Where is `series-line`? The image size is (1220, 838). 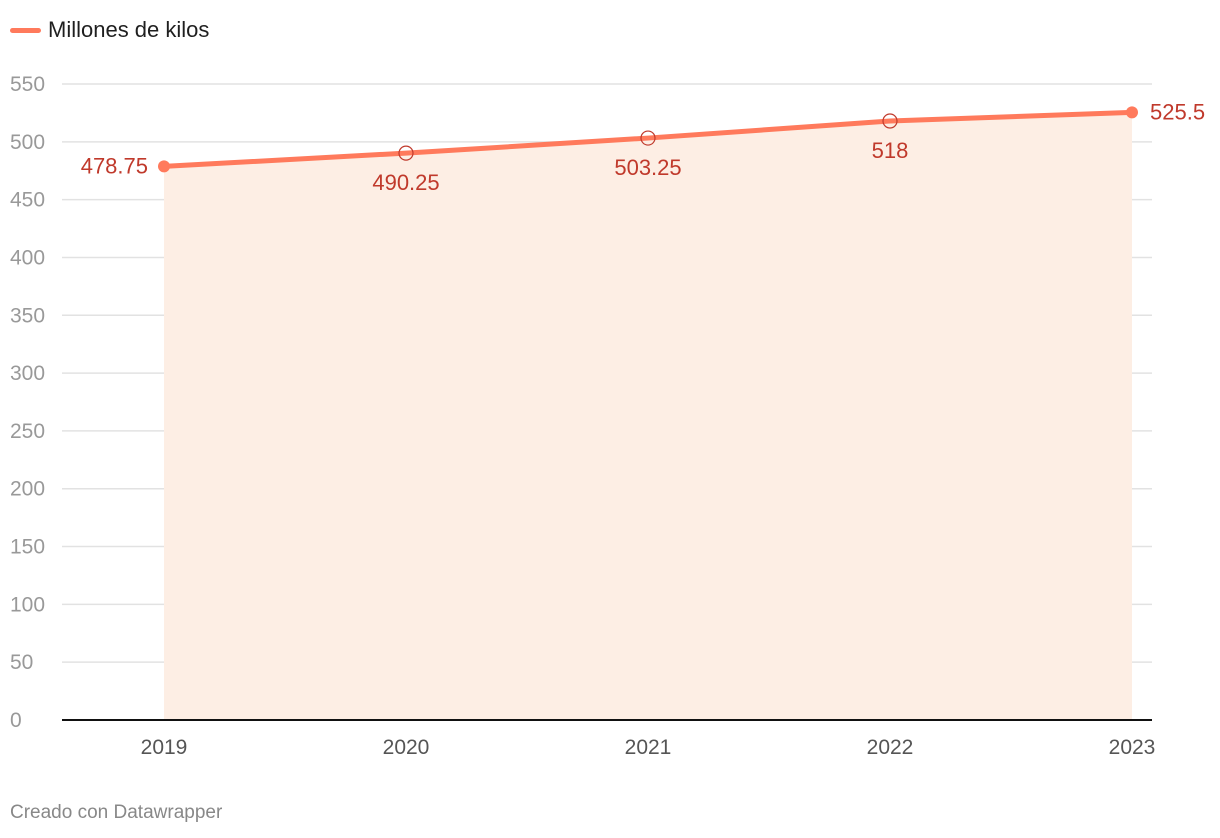 series-line is located at coordinates (648, 139).